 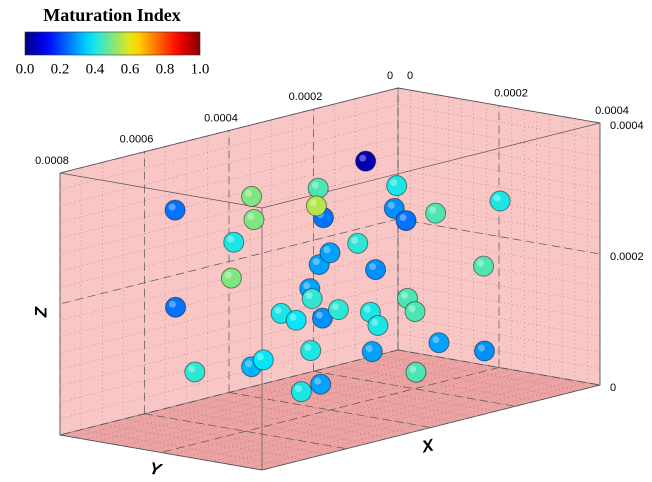 What do you see at coordinates (221, 118) in the screenshot?
I see `y-tick-label: 0.0004` at bounding box center [221, 118].